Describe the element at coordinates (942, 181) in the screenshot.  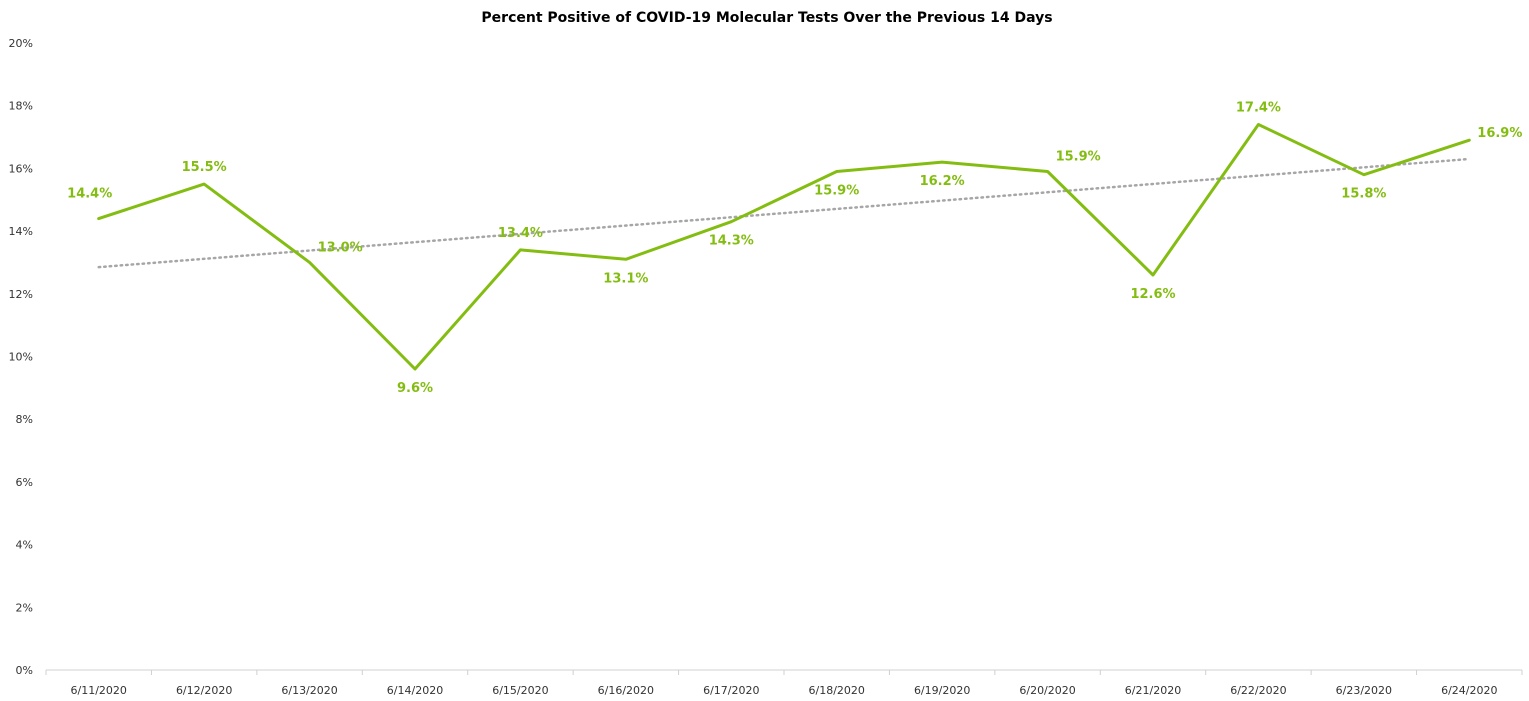
I see `data-label: 16.2%` at that location.